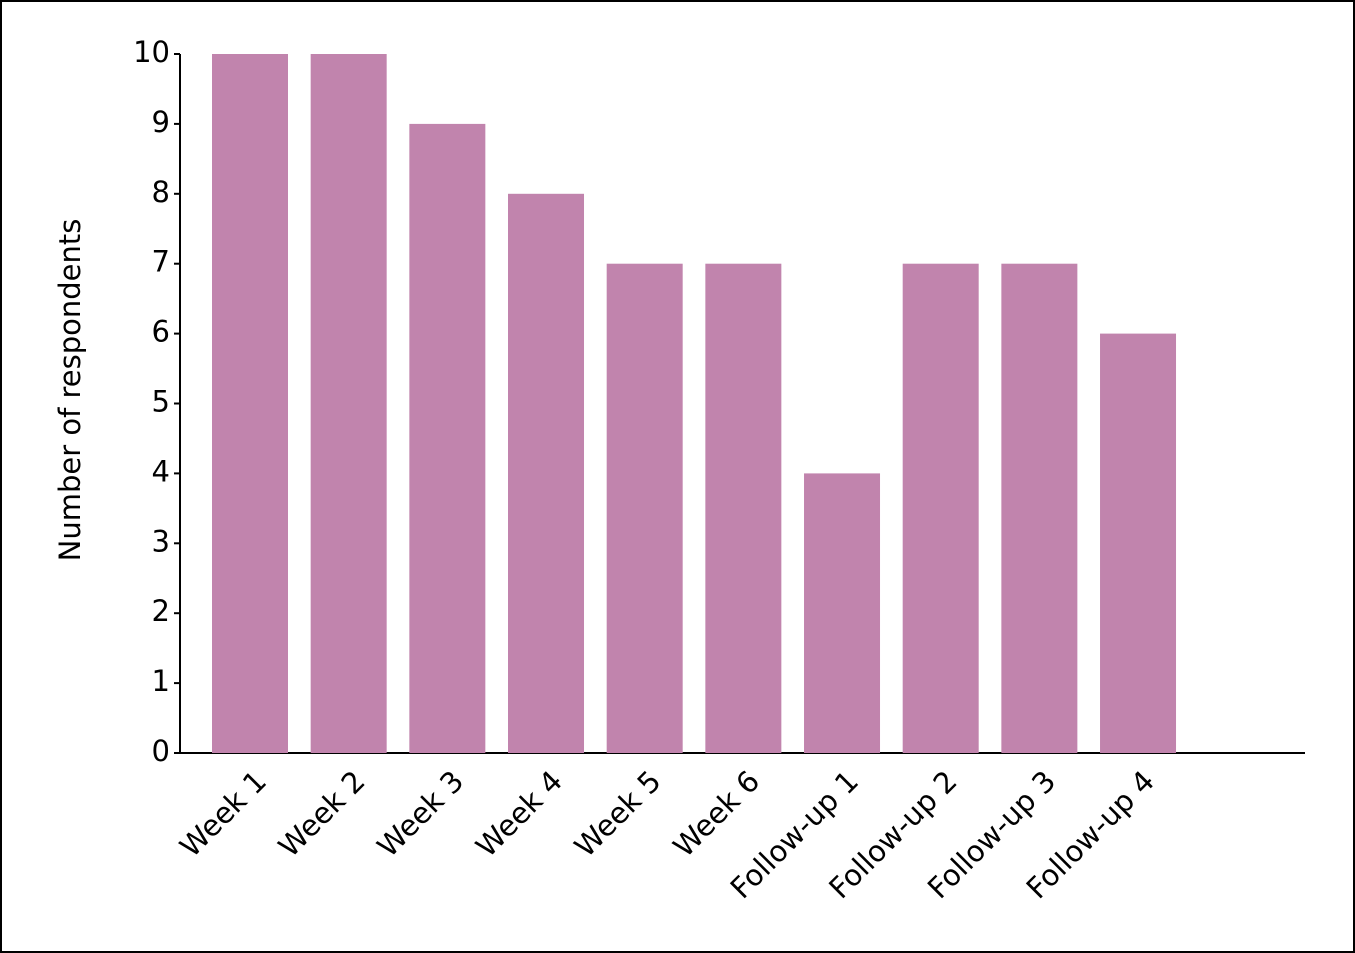 The height and width of the screenshot is (953, 1355). I want to click on y-tick-label: 8, so click(161, 192).